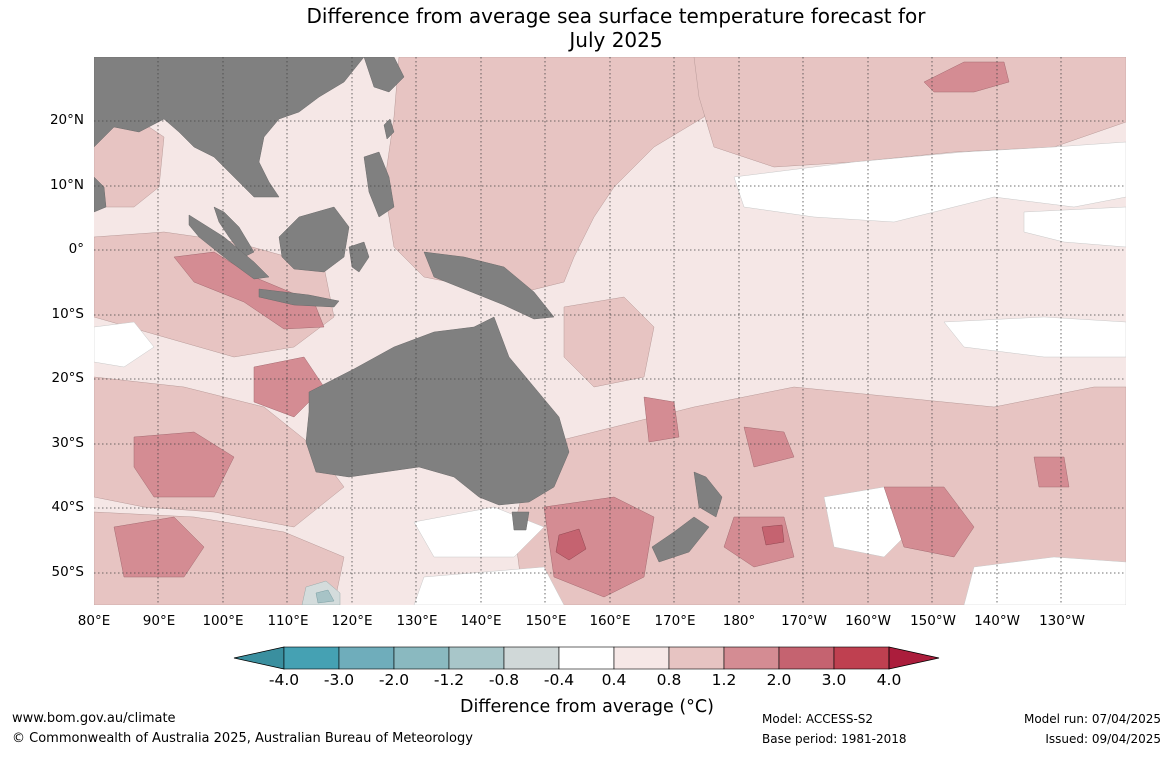 This screenshot has height=770, width=1173. I want to click on lon-tick-170e: 170°E, so click(675, 621).